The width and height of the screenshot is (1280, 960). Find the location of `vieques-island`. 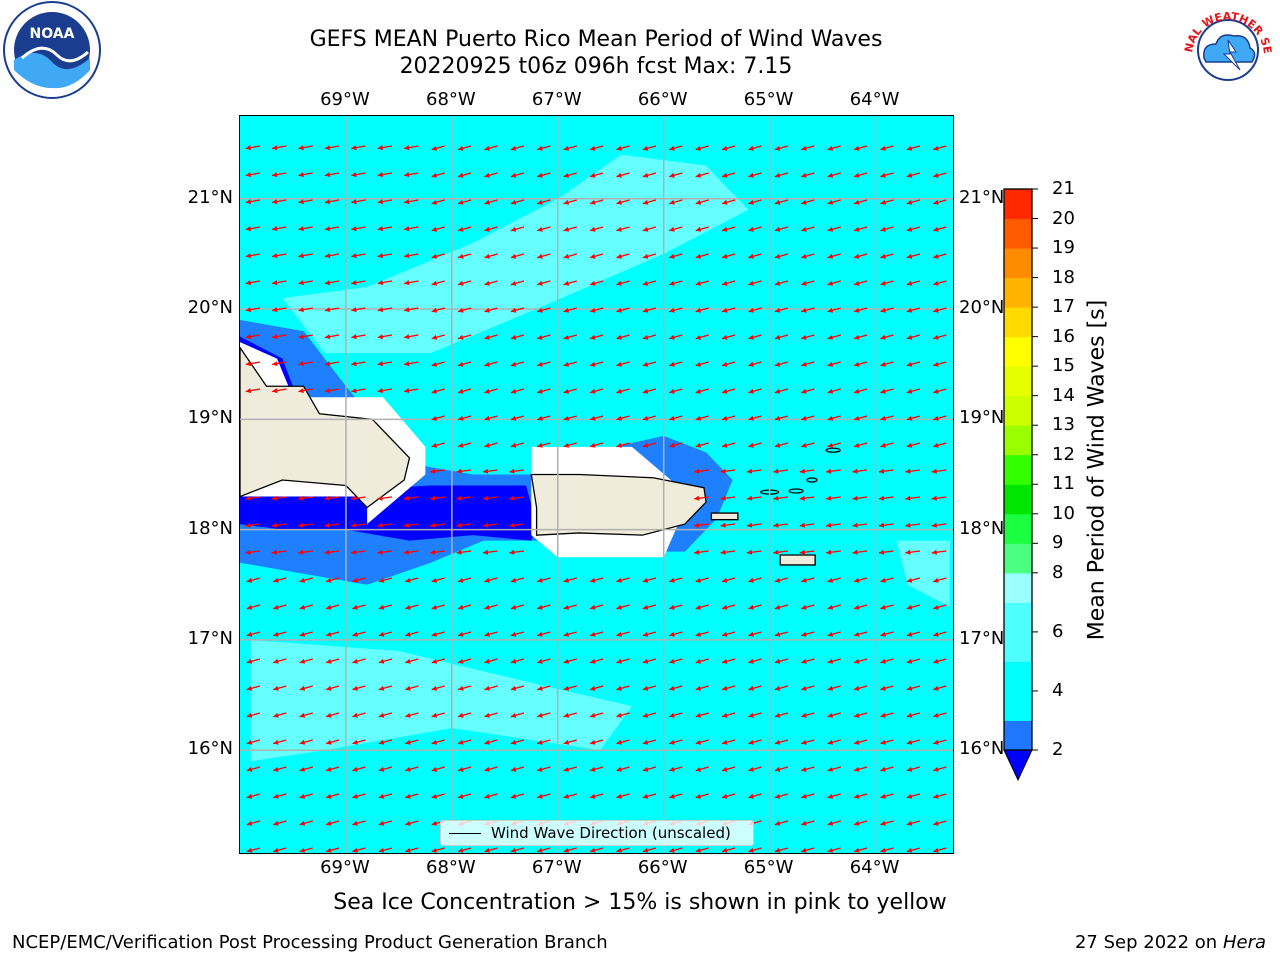

vieques-island is located at coordinates (724, 516).